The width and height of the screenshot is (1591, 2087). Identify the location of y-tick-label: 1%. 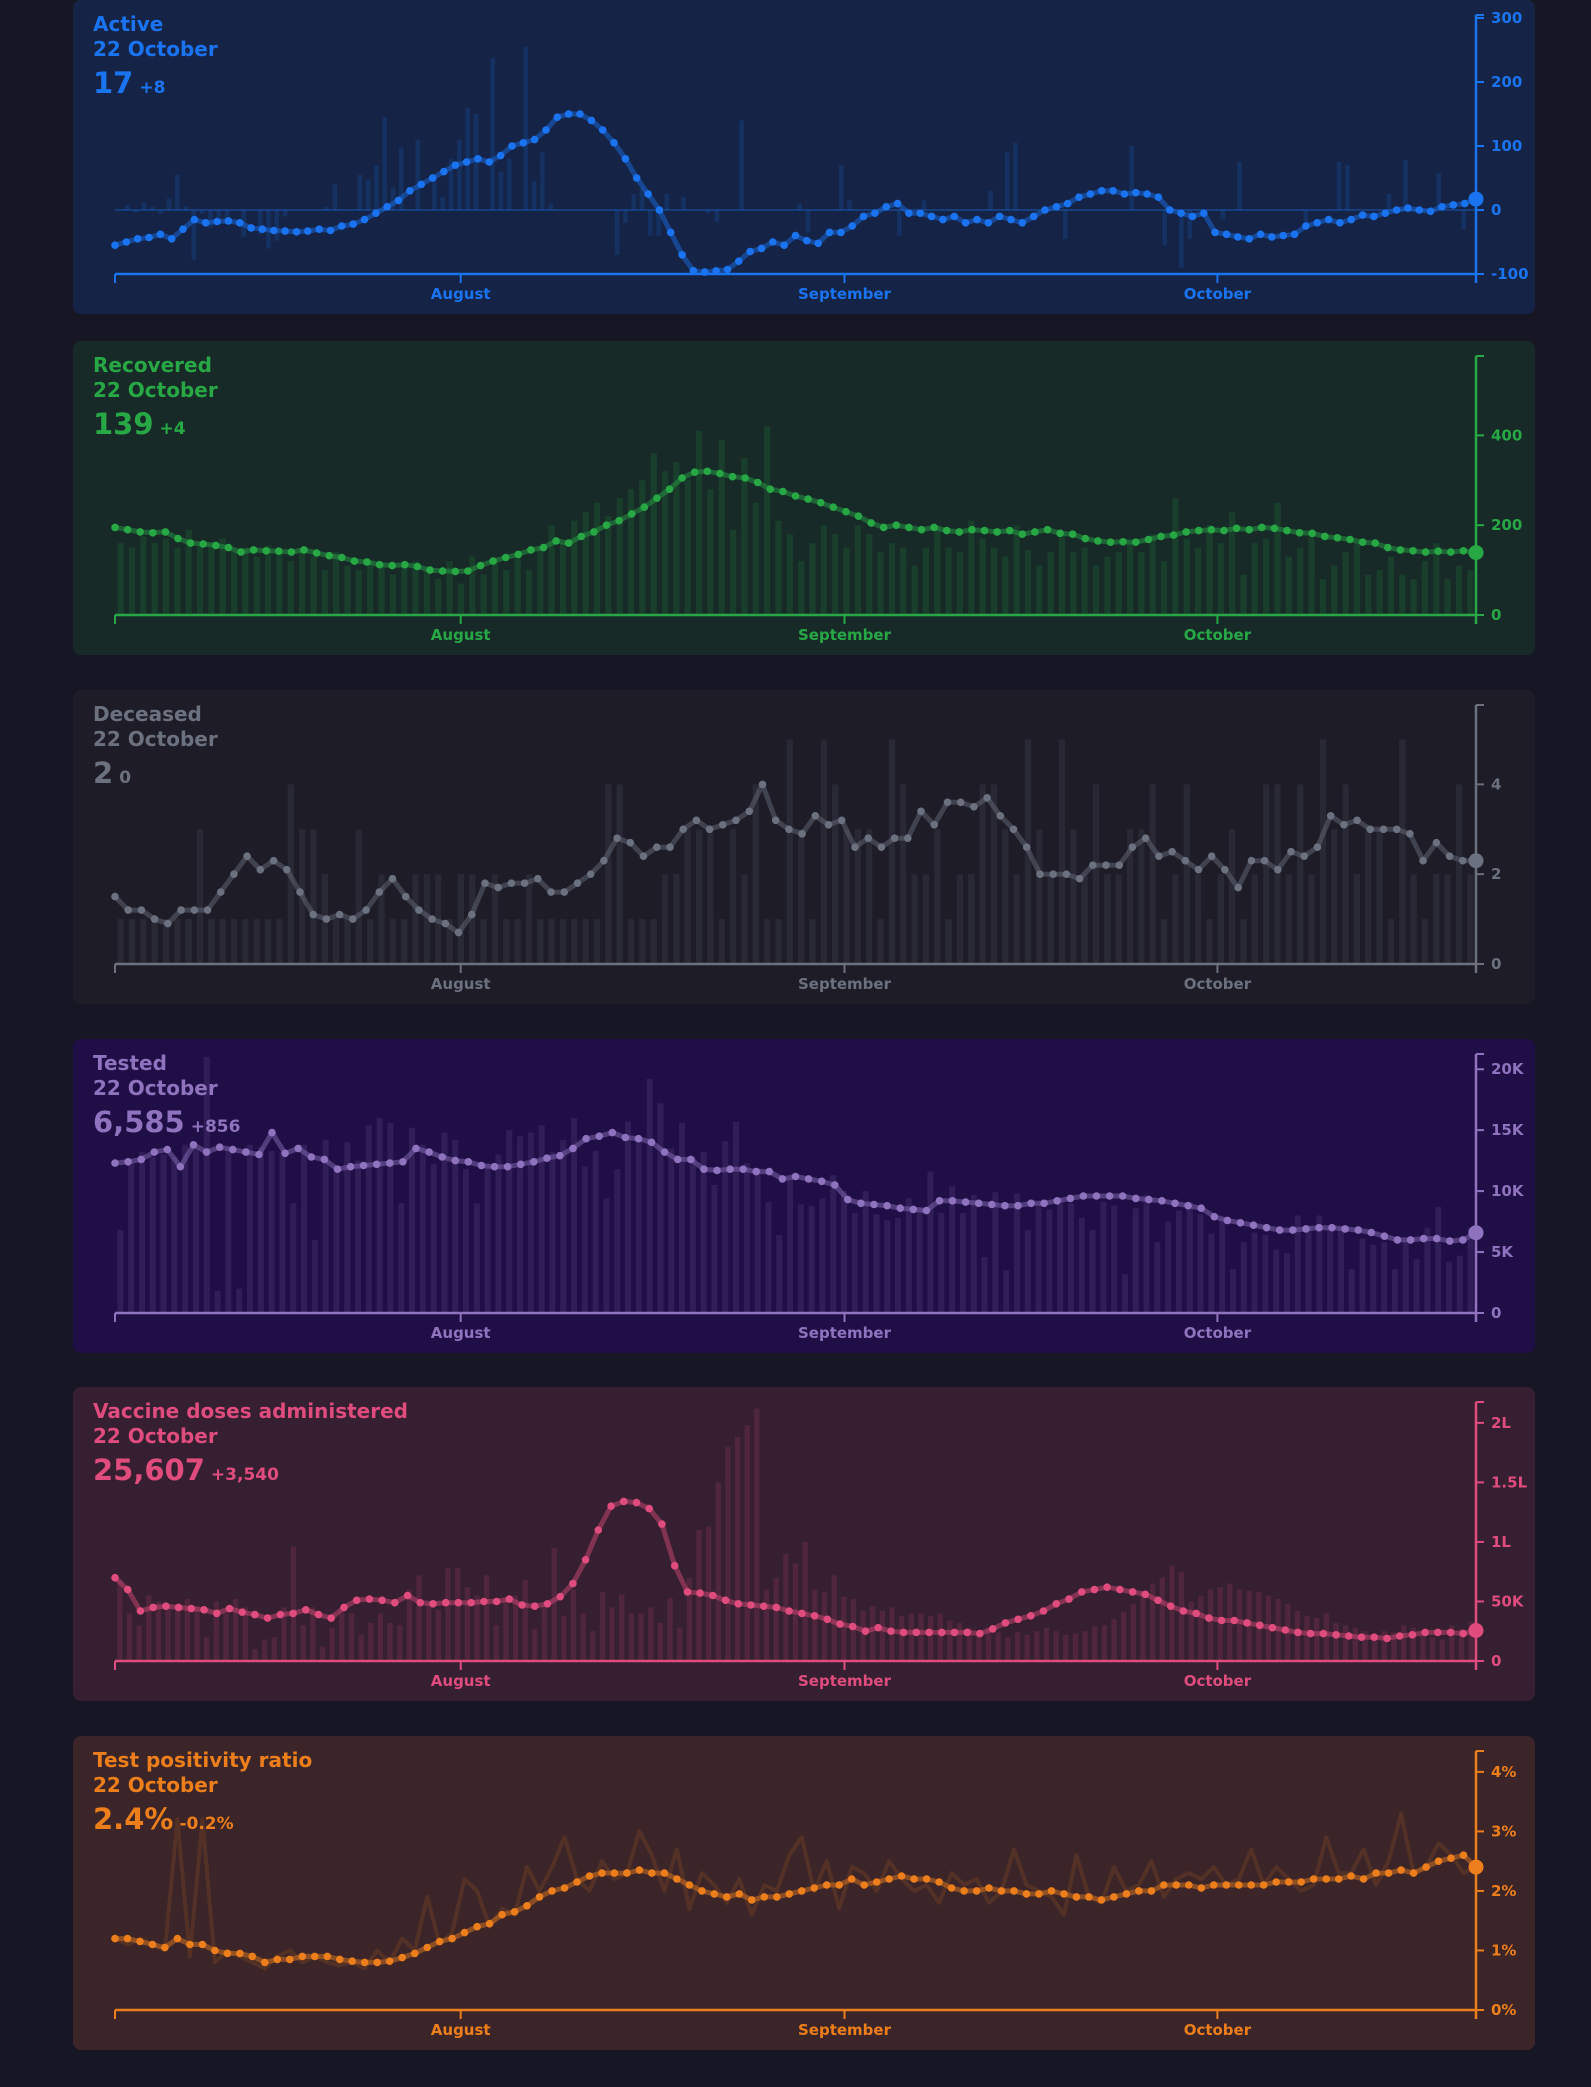
(1503, 1950).